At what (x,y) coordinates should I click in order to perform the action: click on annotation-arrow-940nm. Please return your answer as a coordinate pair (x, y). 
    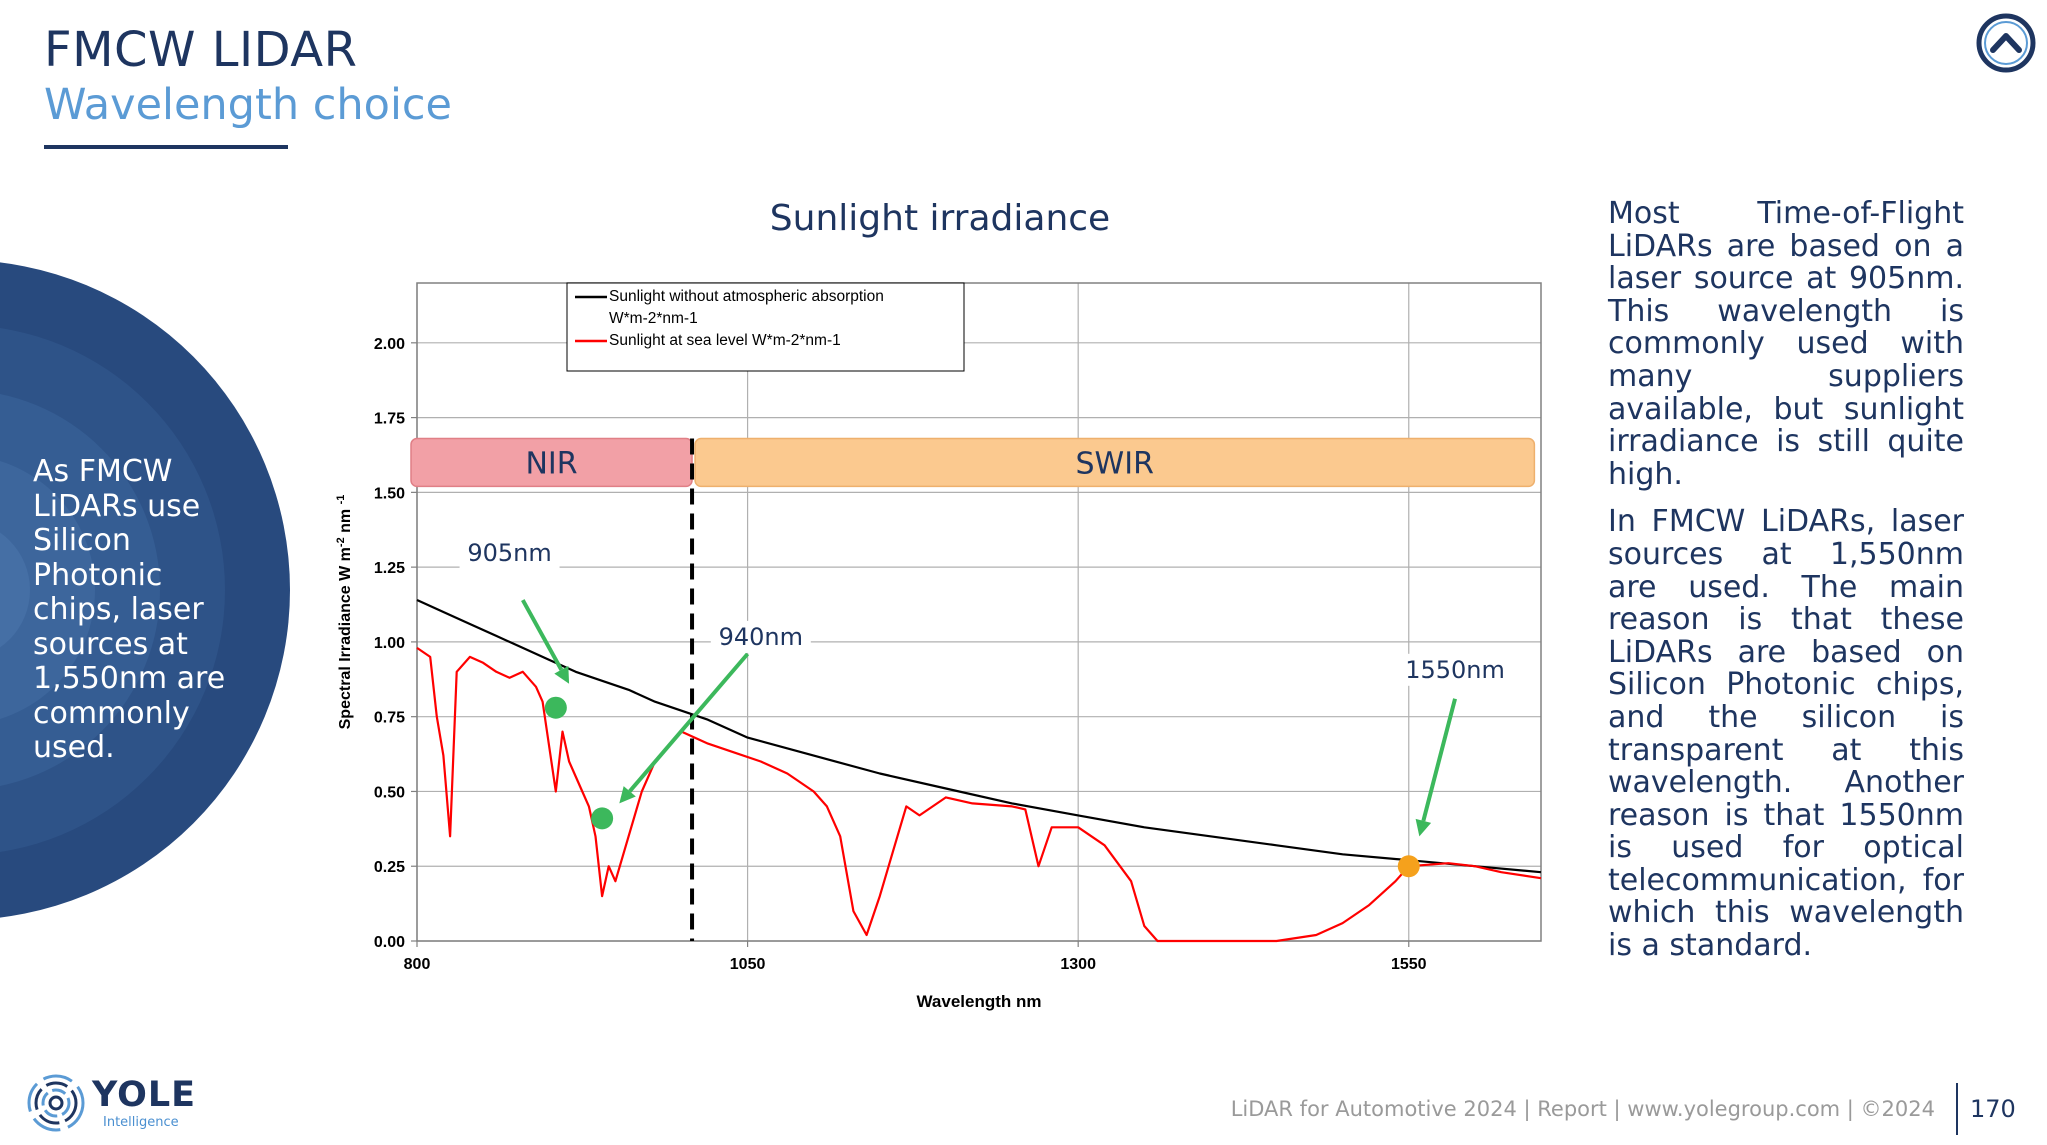
    Looking at the image, I should click on (689, 722).